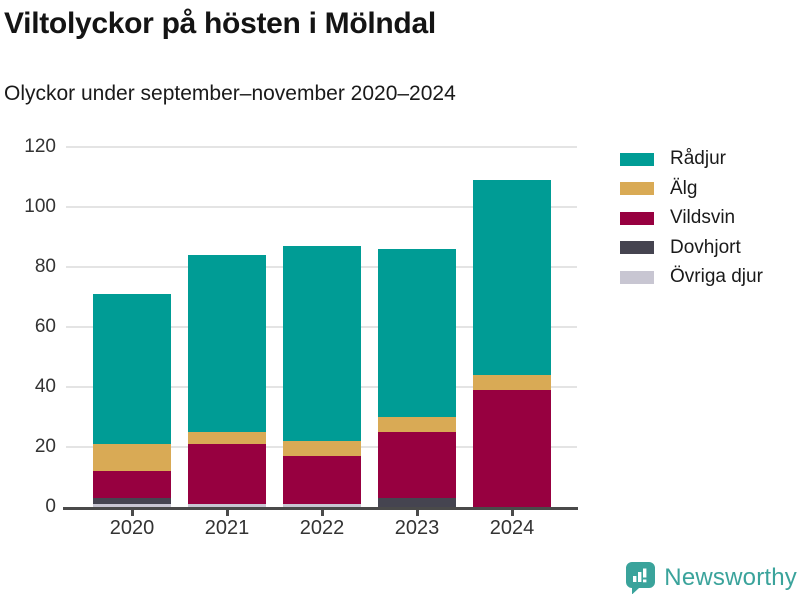  What do you see at coordinates (132, 505) in the screenshot?
I see `bar-segment-2020-Övriga djur` at bounding box center [132, 505].